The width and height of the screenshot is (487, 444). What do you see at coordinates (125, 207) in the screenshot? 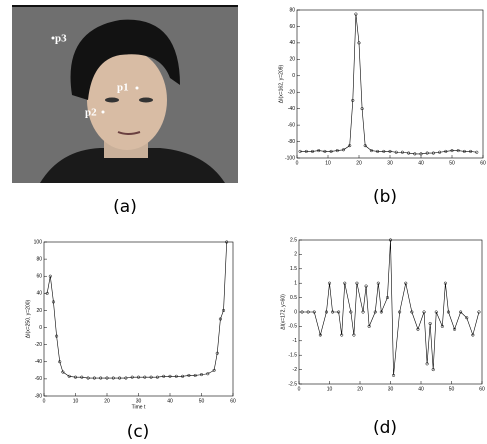
I see `caption: (a)` at bounding box center [125, 207].